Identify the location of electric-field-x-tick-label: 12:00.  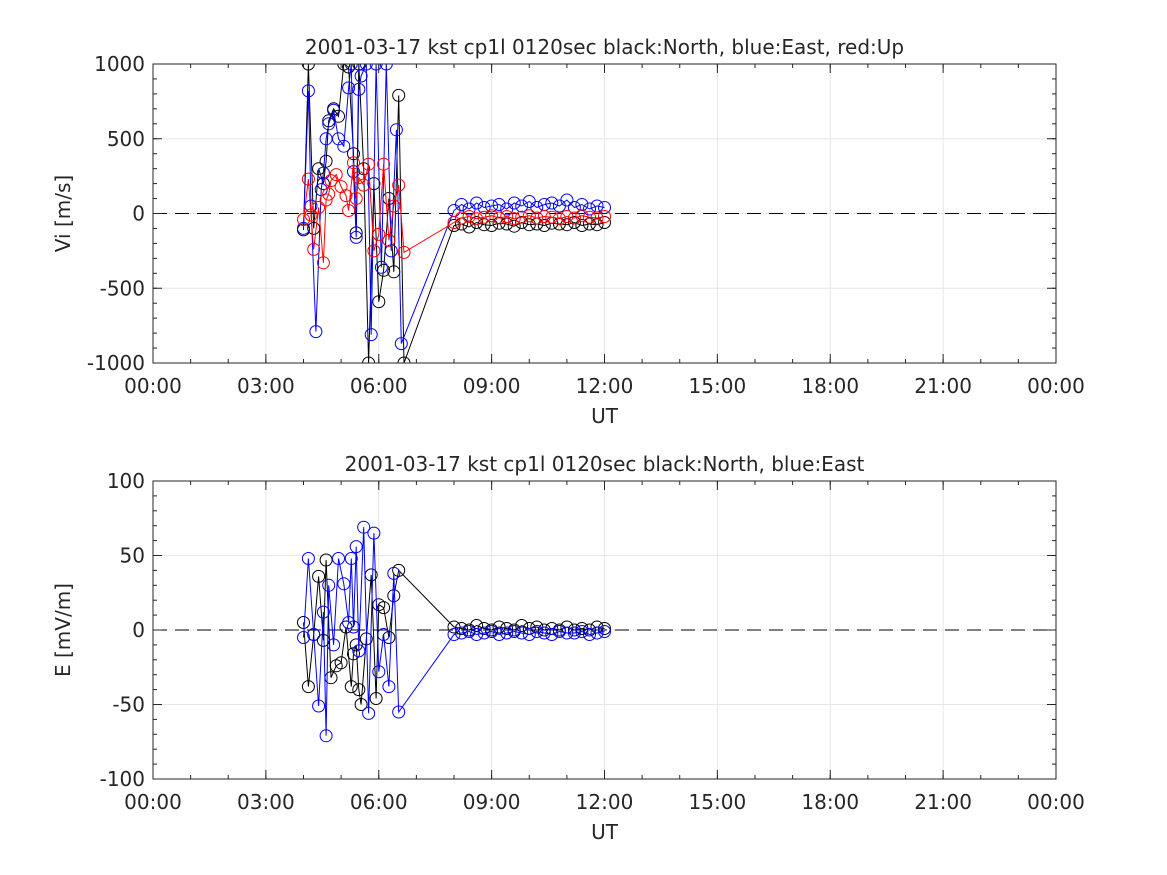
(605, 802).